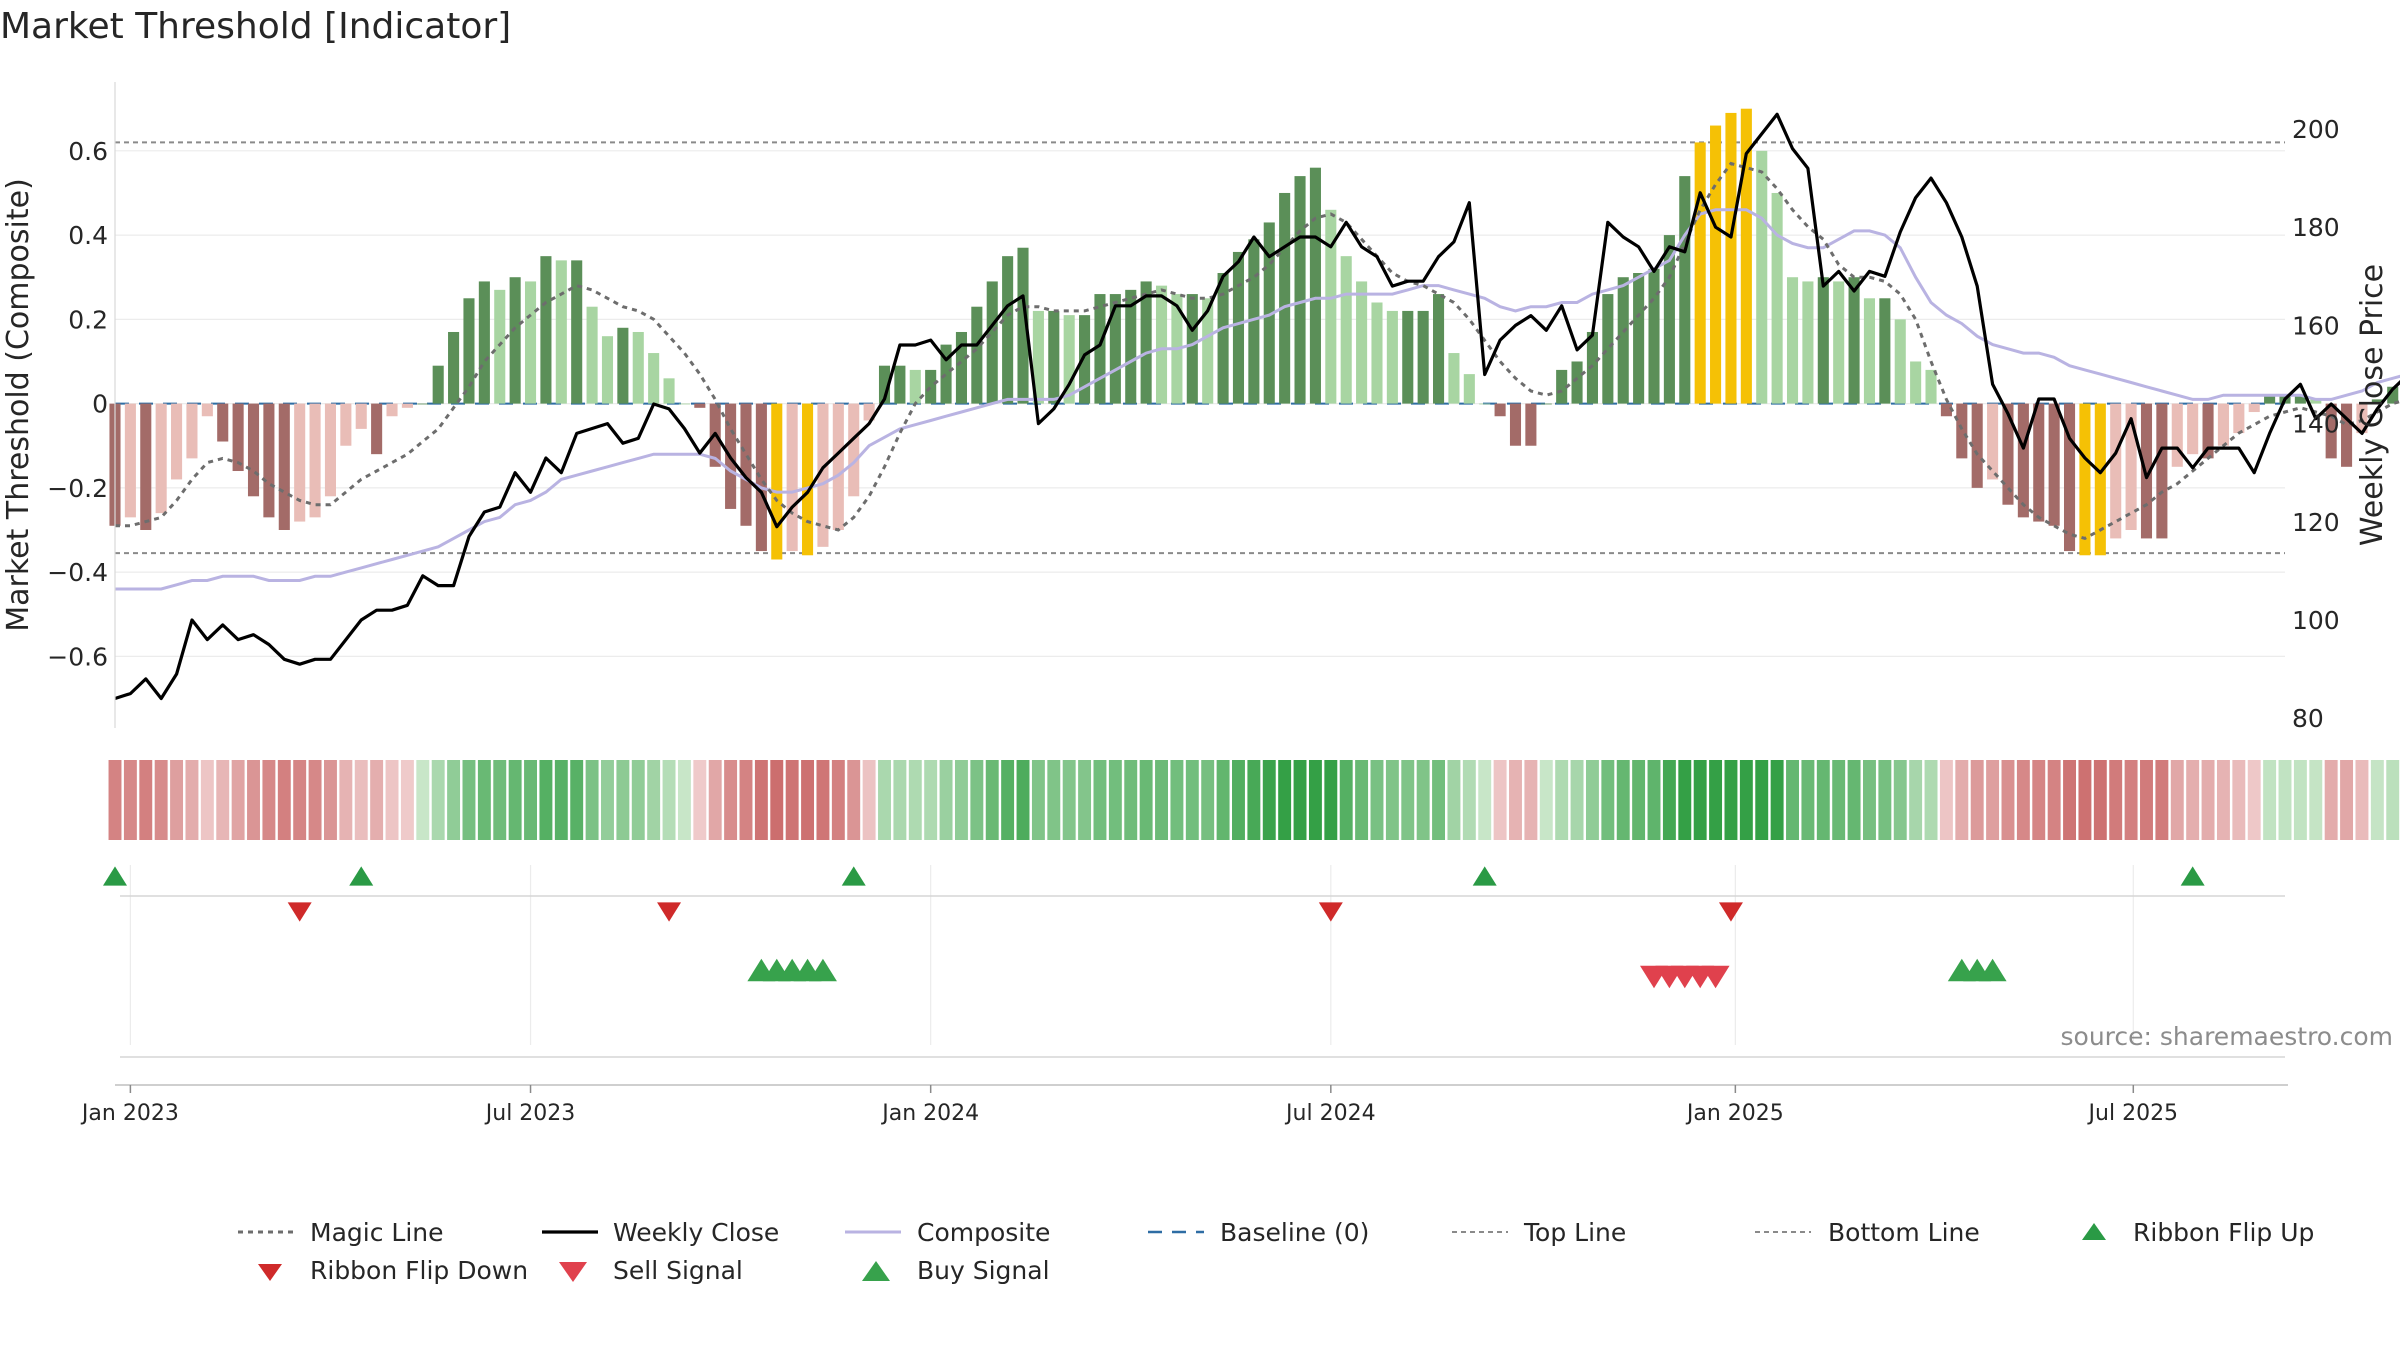 This screenshot has width=2400, height=1350. Describe the element at coordinates (361, 876) in the screenshot. I see `ribbon-flip-up-marker` at that location.